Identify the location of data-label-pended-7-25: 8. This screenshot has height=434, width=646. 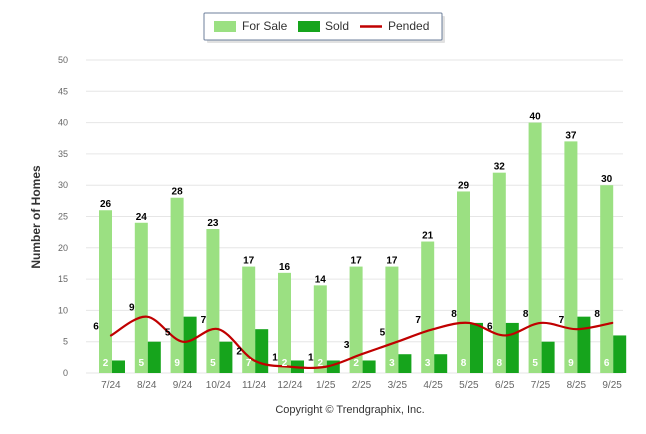
(526, 314).